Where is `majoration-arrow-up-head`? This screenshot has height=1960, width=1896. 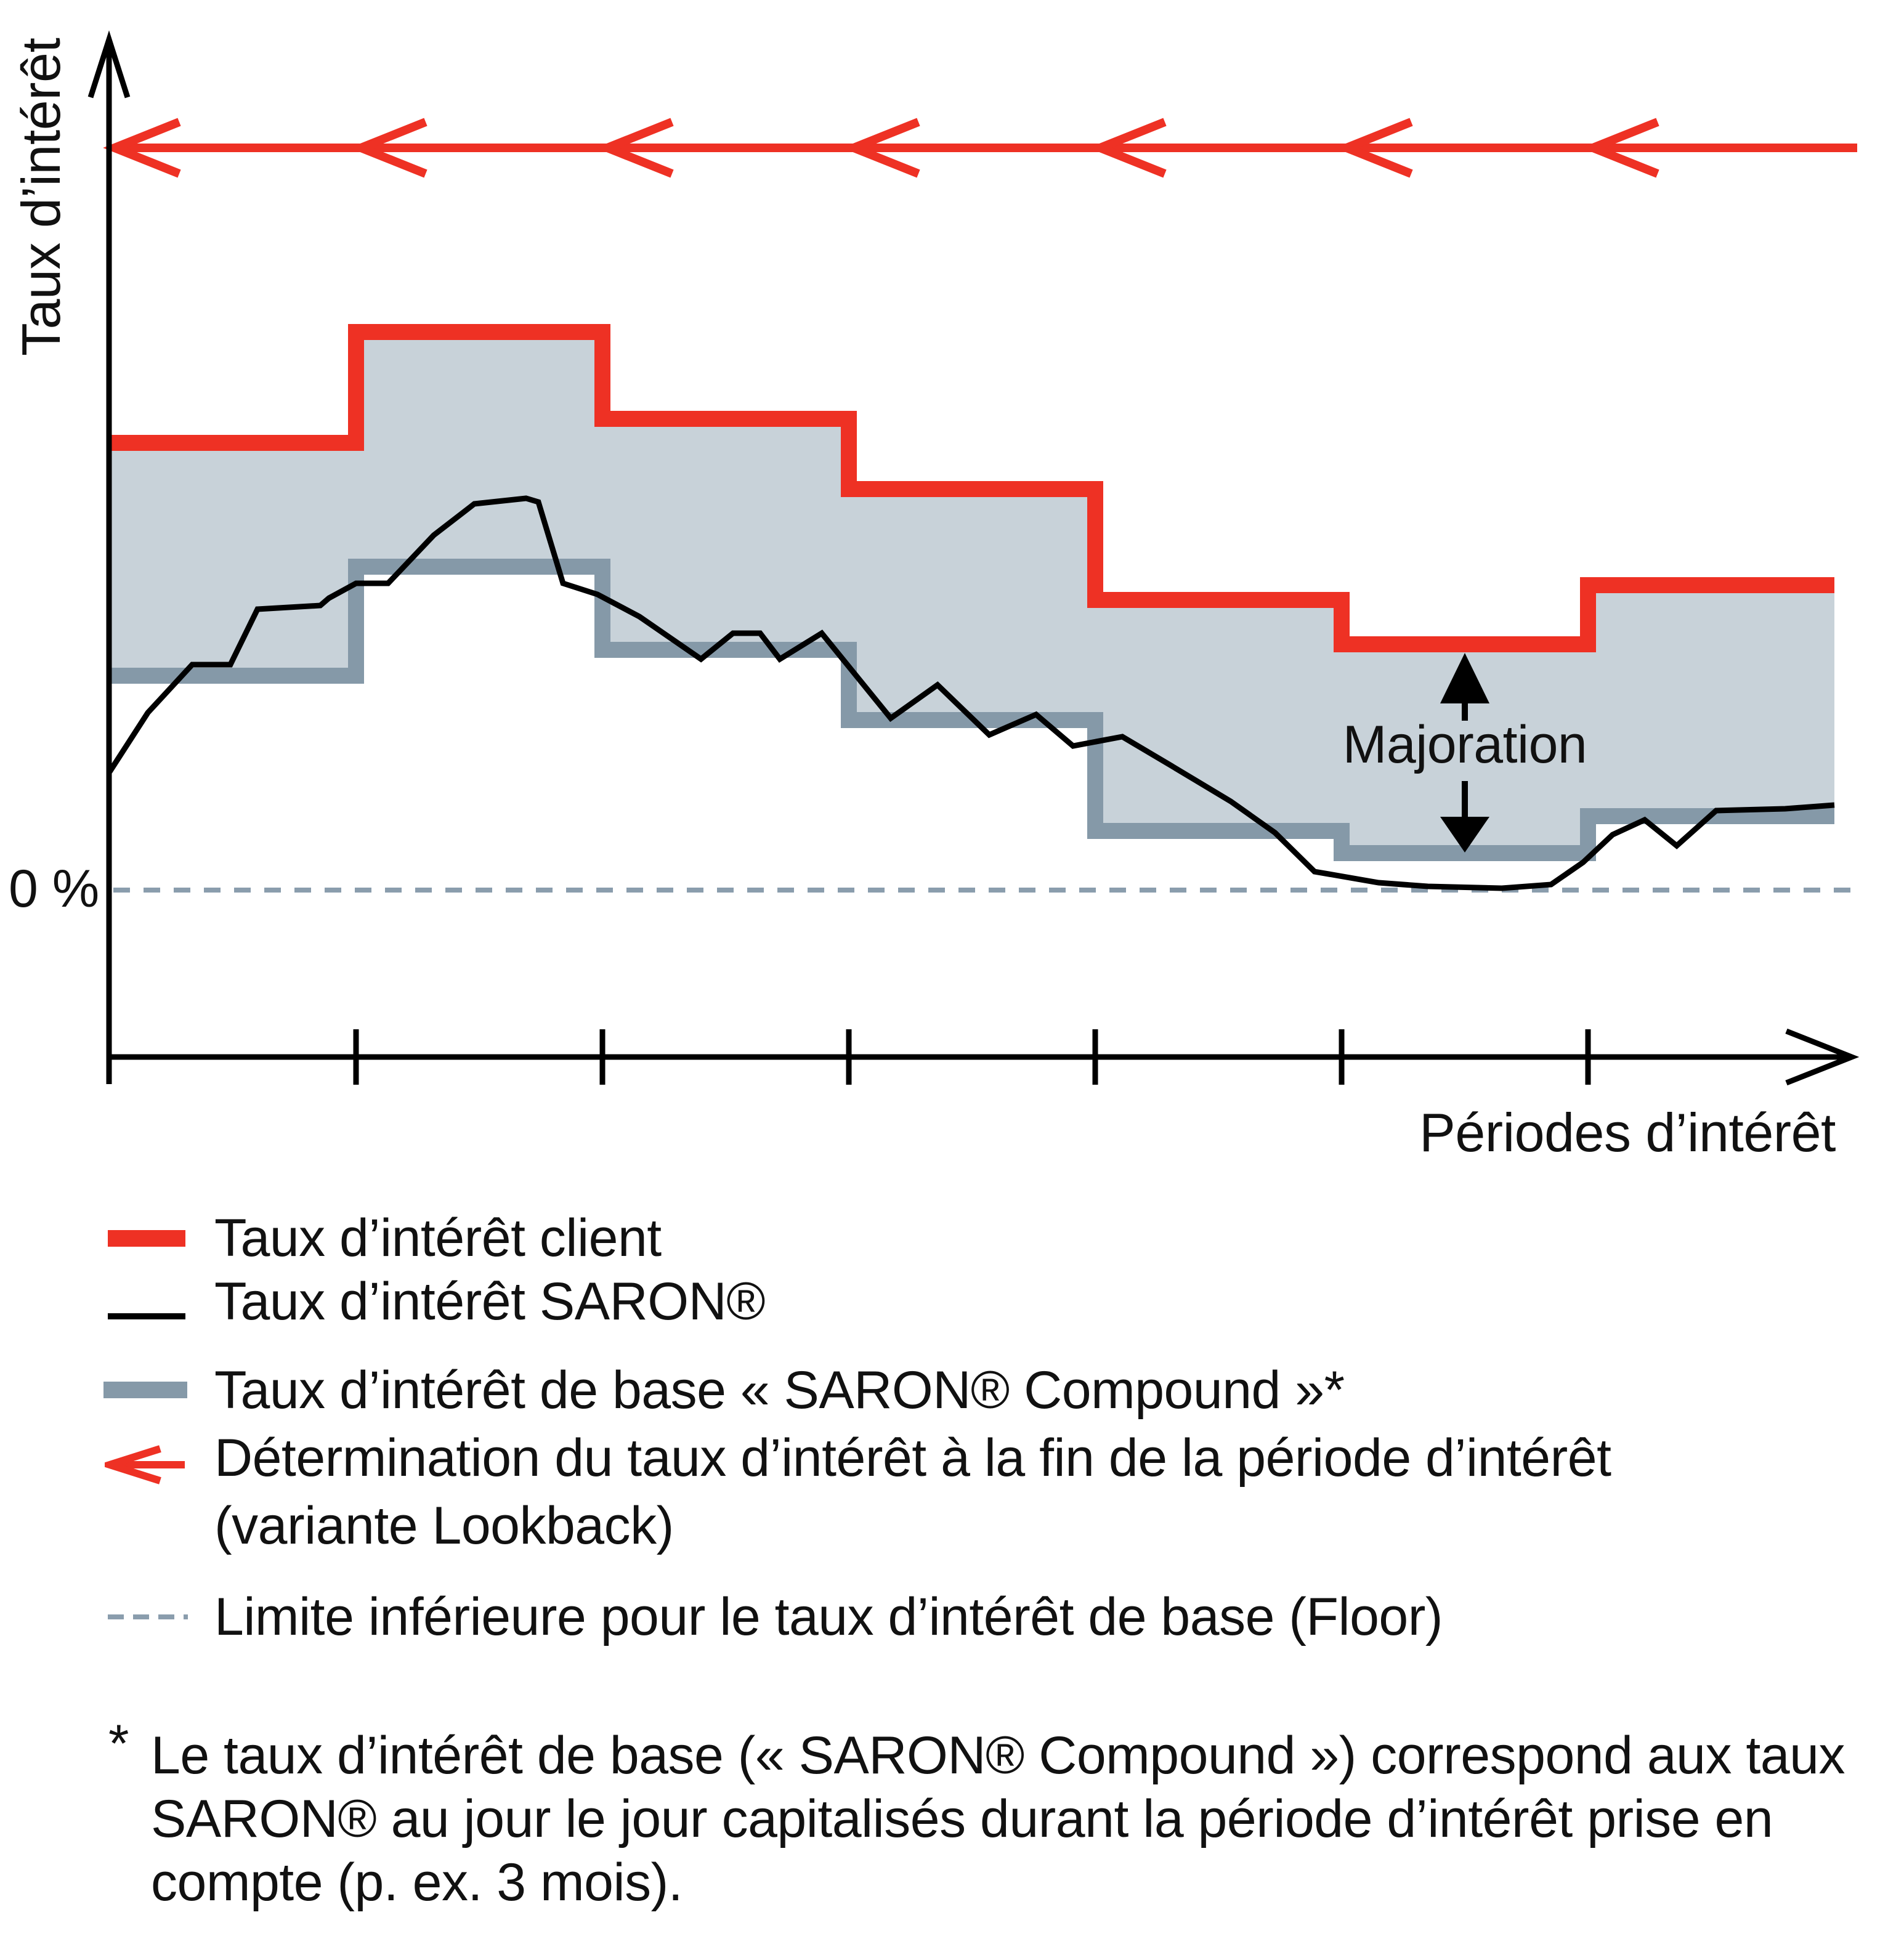
majoration-arrow-up-head is located at coordinates (1464, 678).